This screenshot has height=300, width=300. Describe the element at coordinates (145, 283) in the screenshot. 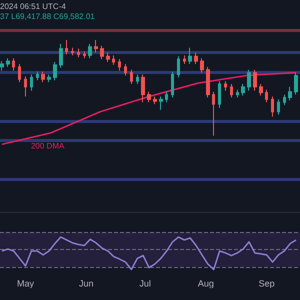

I see `x-tick-label: Jul` at that location.